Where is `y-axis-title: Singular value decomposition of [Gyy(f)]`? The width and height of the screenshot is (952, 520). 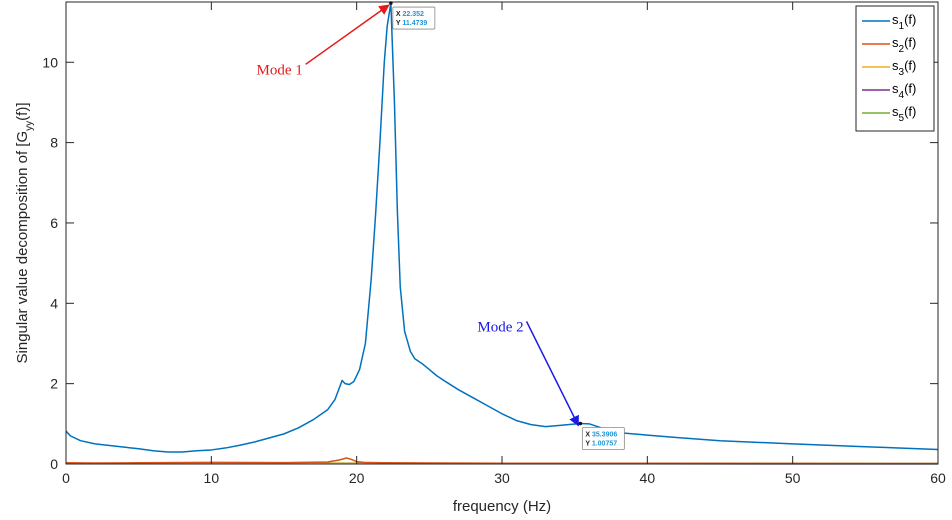
y-axis-title: Singular value decomposition of [Gyy(f)] is located at coordinates (24, 233).